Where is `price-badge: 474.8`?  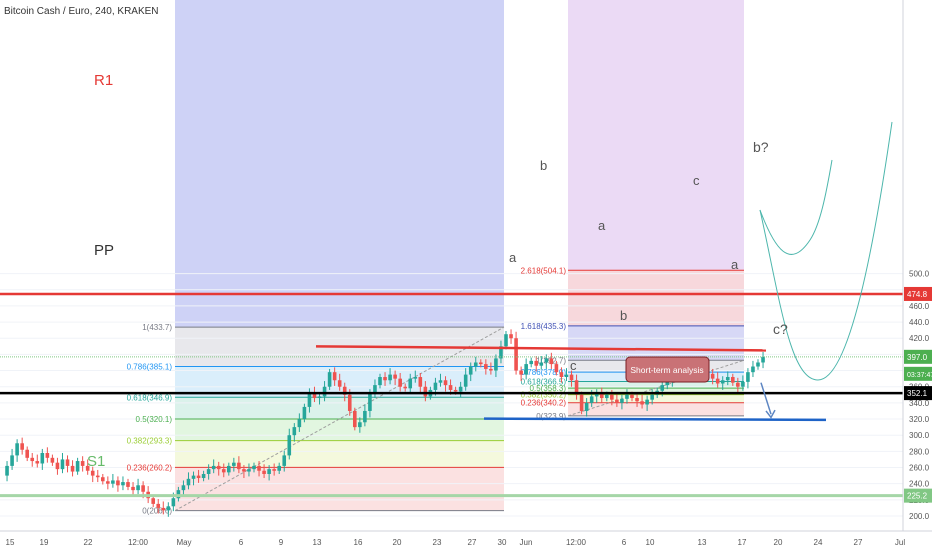 price-badge: 474.8 is located at coordinates (918, 293).